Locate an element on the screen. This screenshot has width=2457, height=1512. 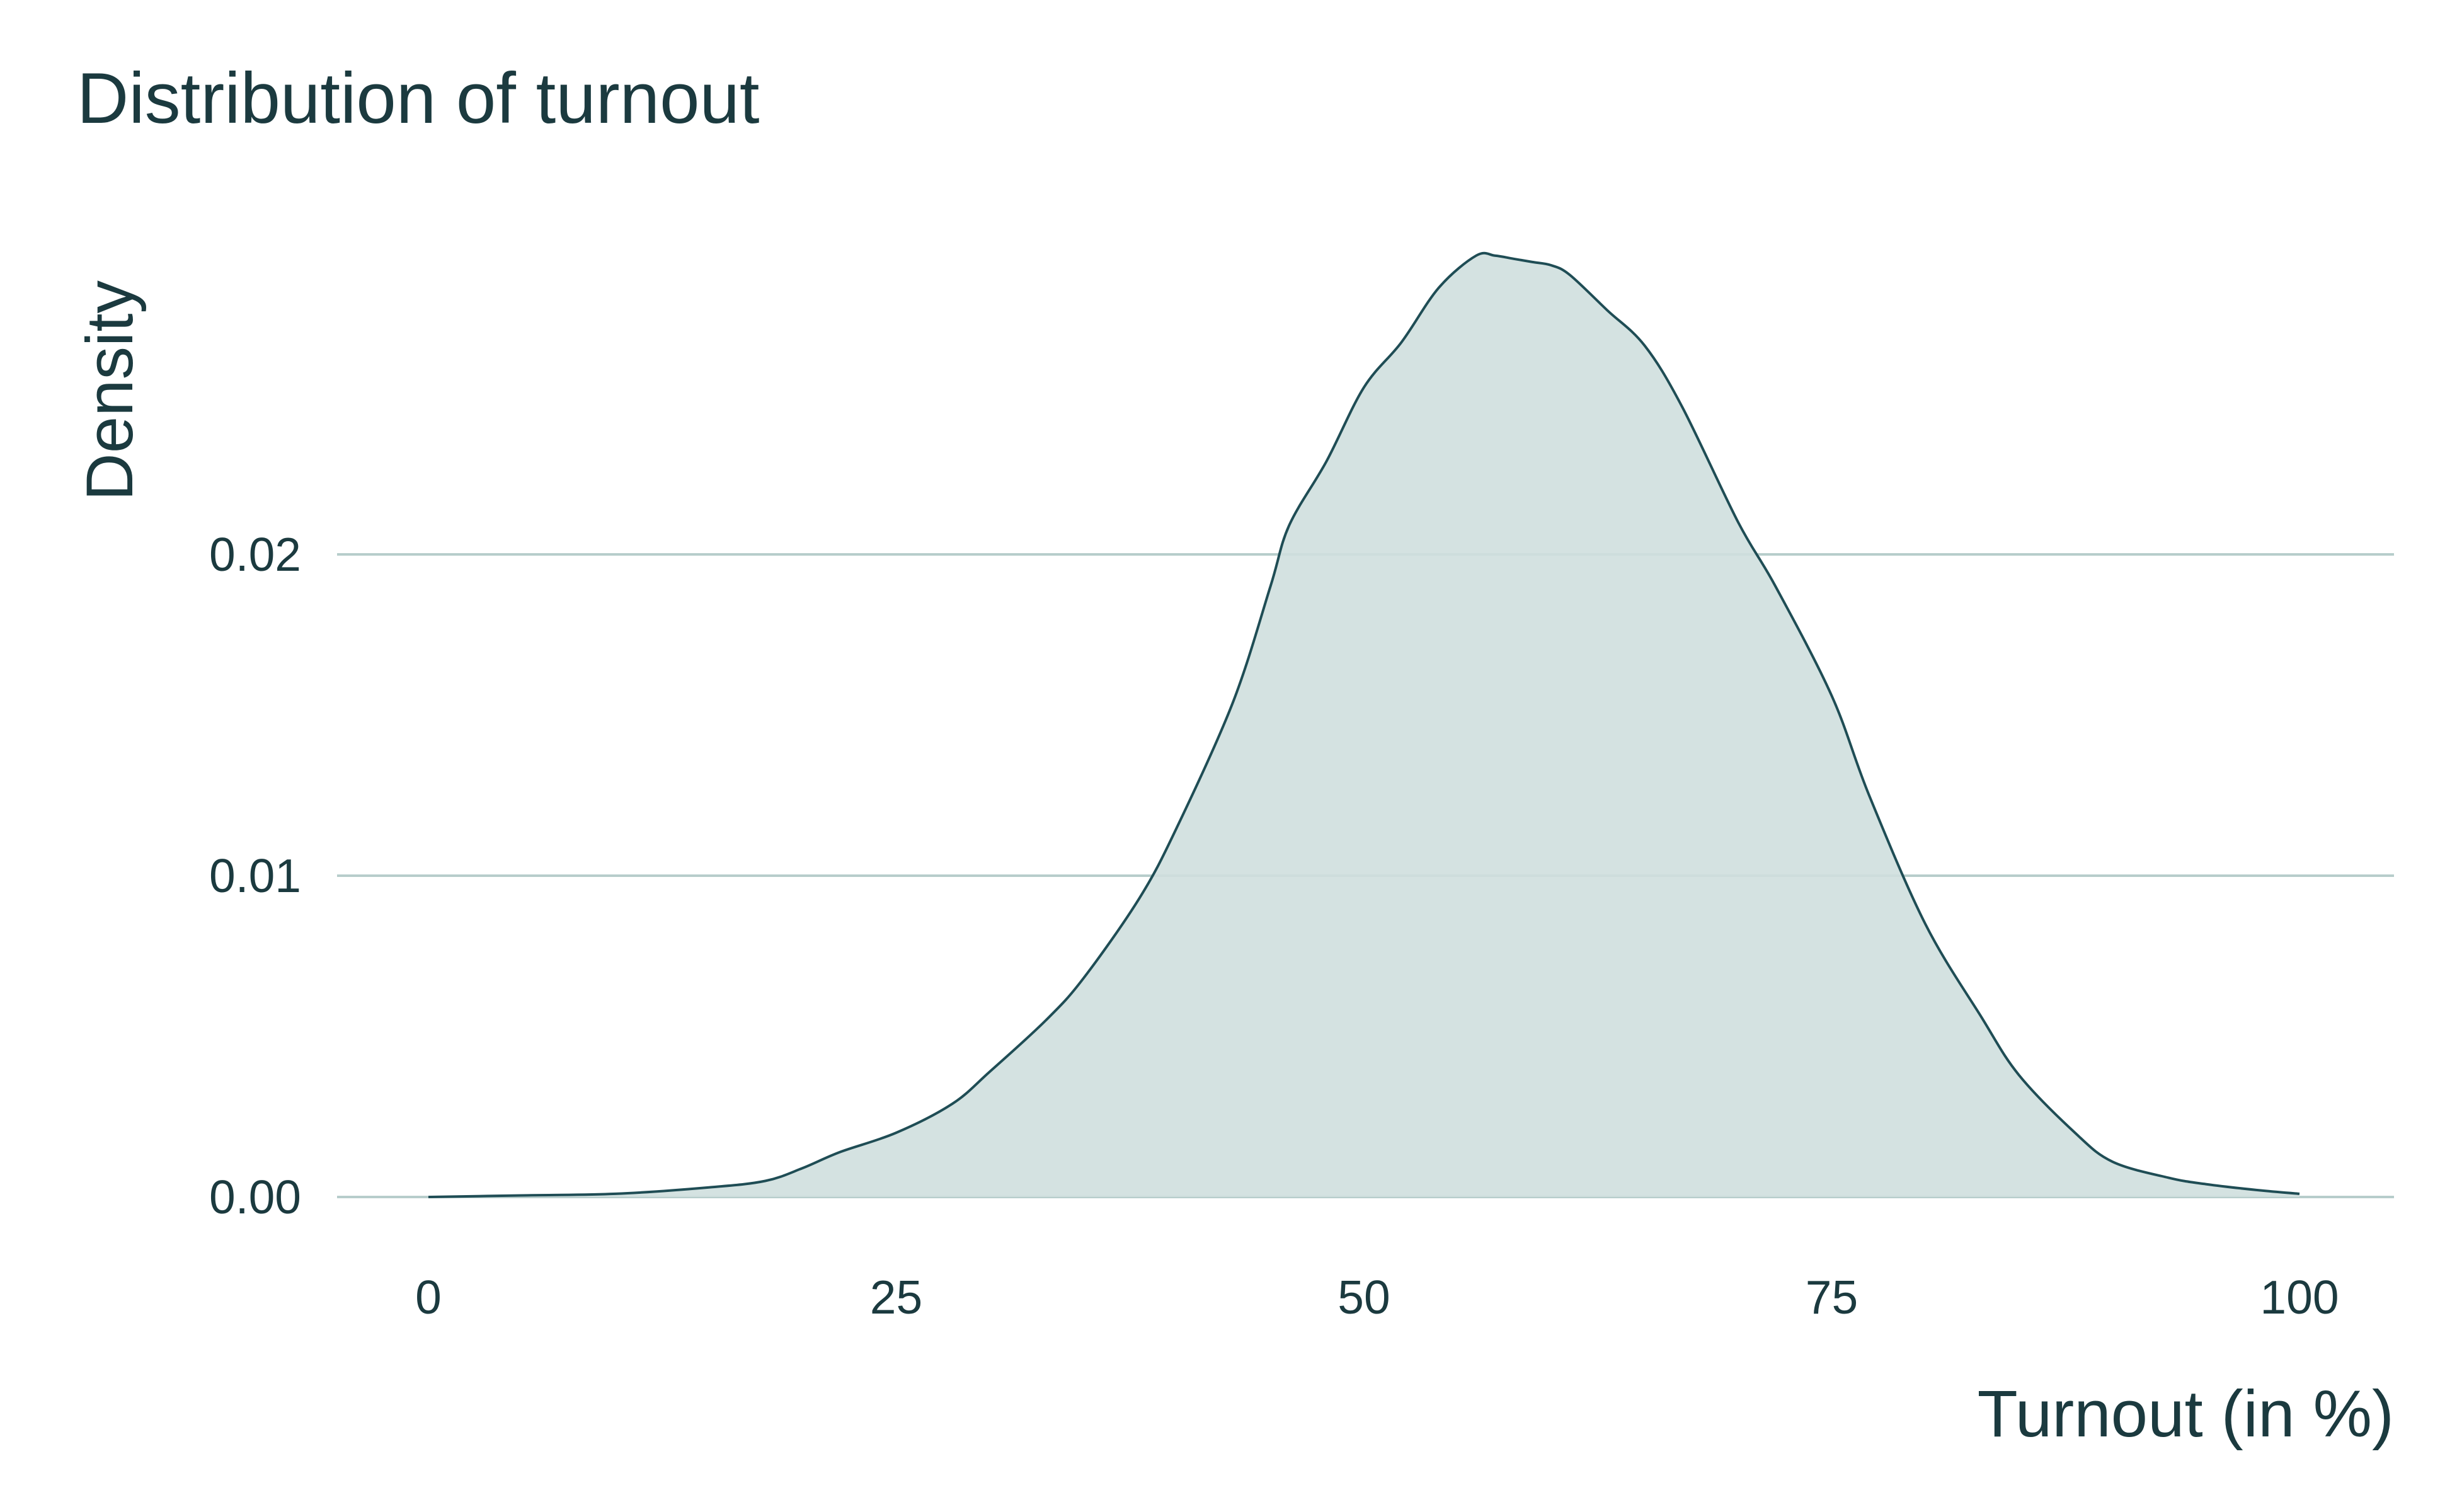
x-tick-label: 25 is located at coordinates (896, 1297).